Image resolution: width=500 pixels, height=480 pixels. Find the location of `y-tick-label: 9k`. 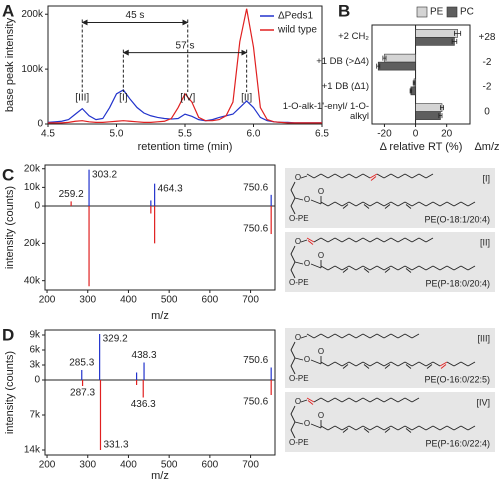

y-tick-label: 9k is located at coordinates (35, 335).